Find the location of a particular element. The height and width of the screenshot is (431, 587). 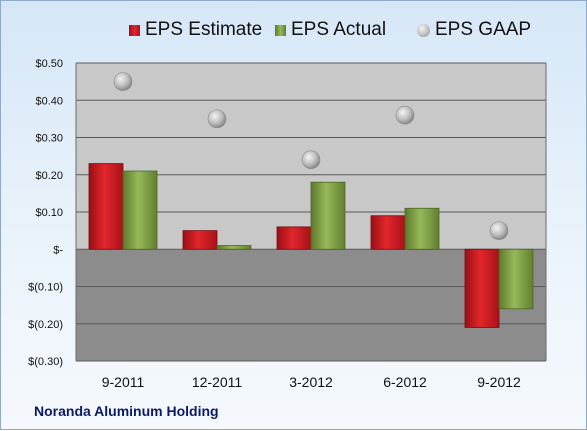

x-tick-label: 9-2012 is located at coordinates (499, 382).